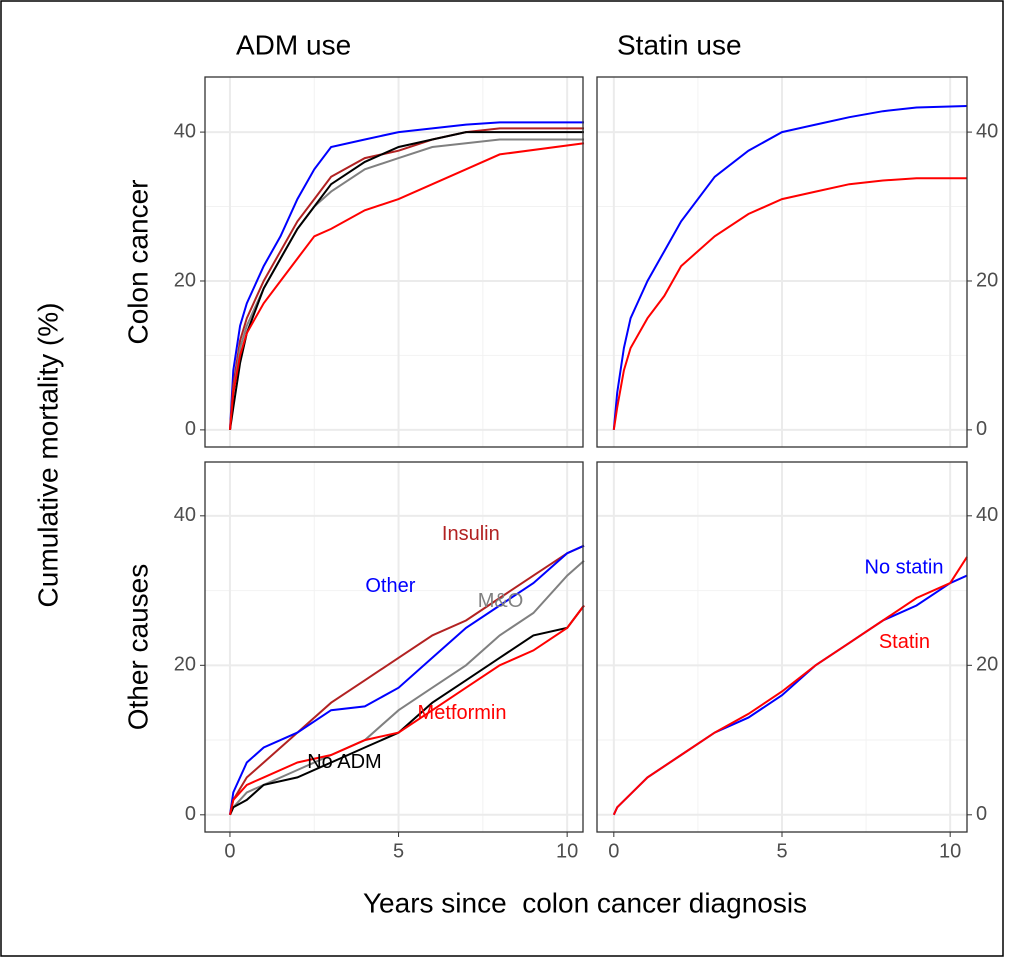  I want to click on x-axis-label: Years since colon cancer diagnosis, so click(585, 902).